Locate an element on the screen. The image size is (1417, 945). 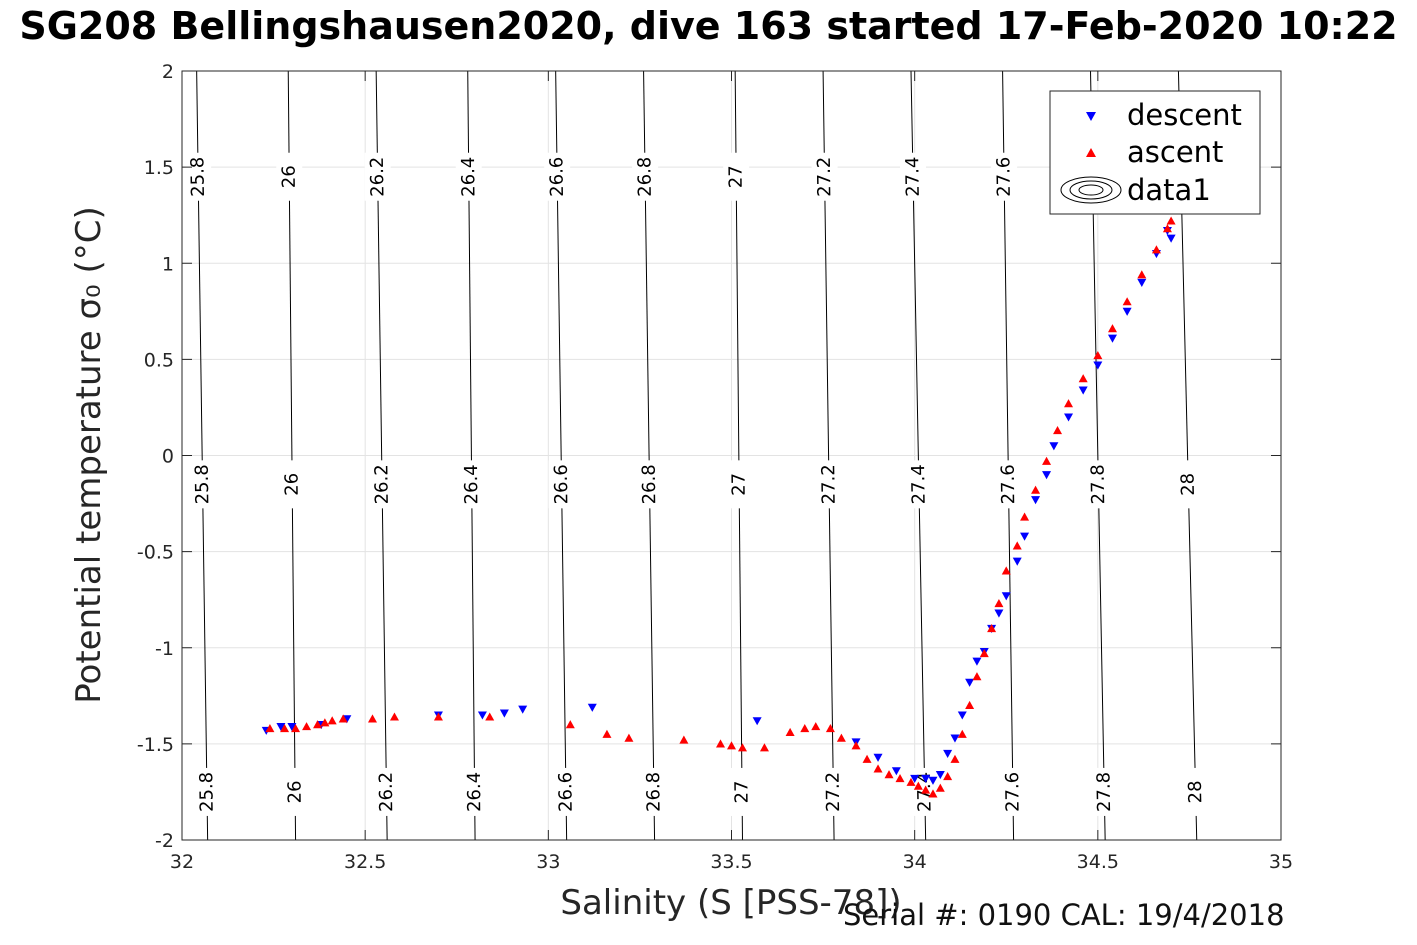
x-tick-label: 34.5 is located at coordinates (1098, 862).